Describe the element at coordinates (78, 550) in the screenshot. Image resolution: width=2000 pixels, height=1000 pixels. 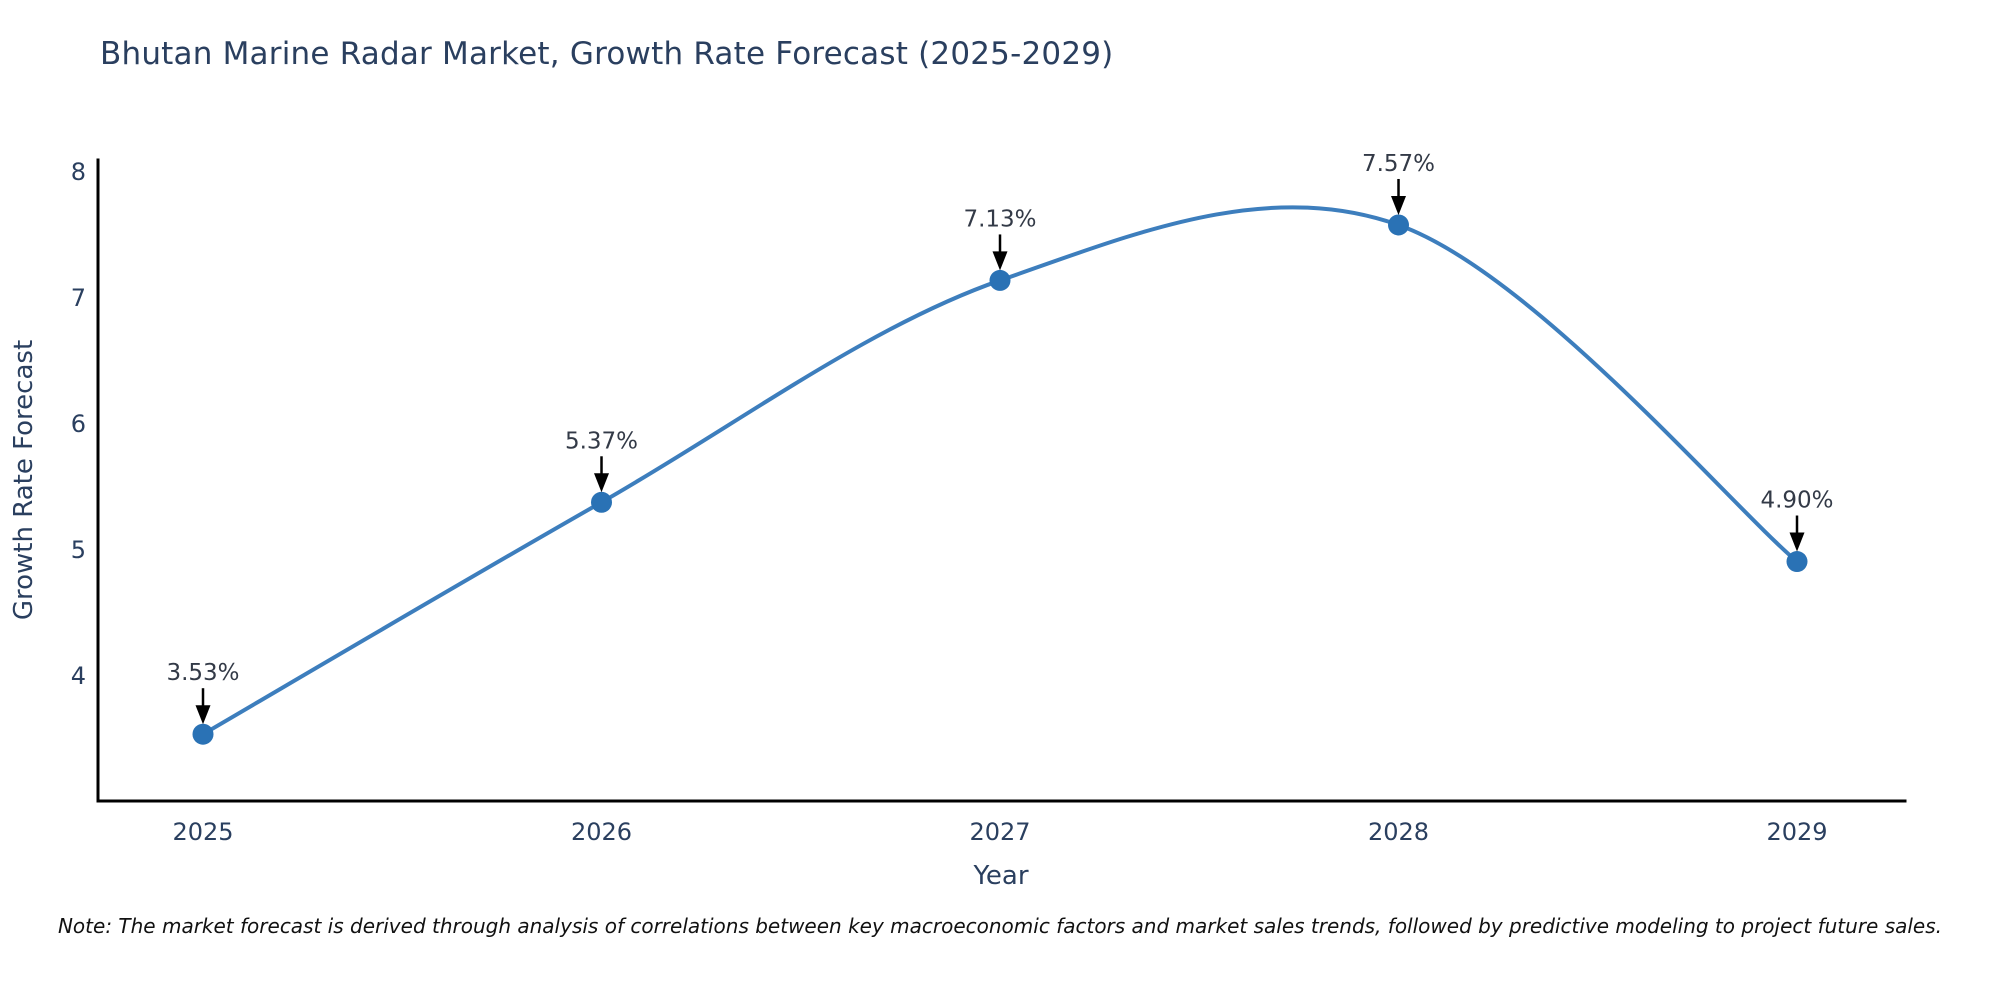
I see `y-tick-label: 5` at that location.